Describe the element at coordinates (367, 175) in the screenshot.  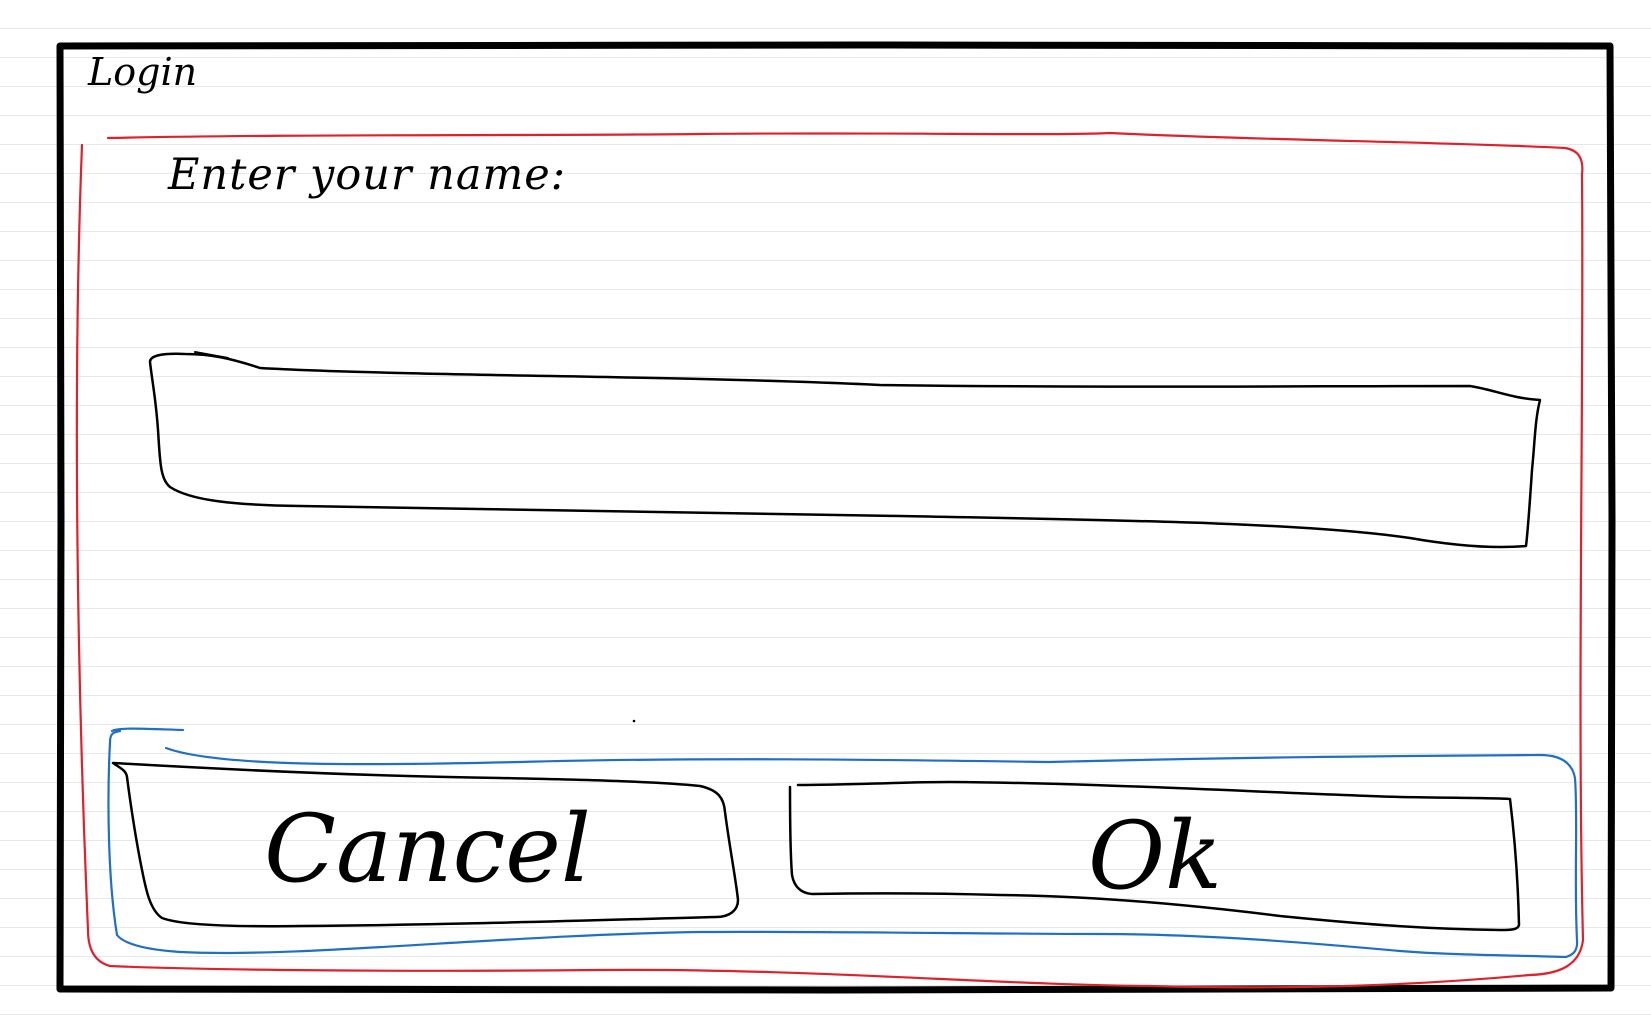
I see `prompt-label: Enter your name:` at that location.